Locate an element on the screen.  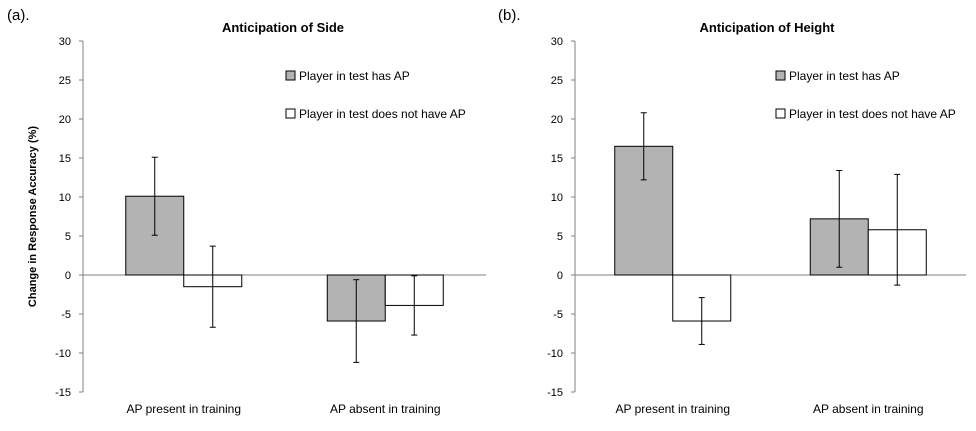
chart-title: Anticipation of Side is located at coordinates (283, 27).